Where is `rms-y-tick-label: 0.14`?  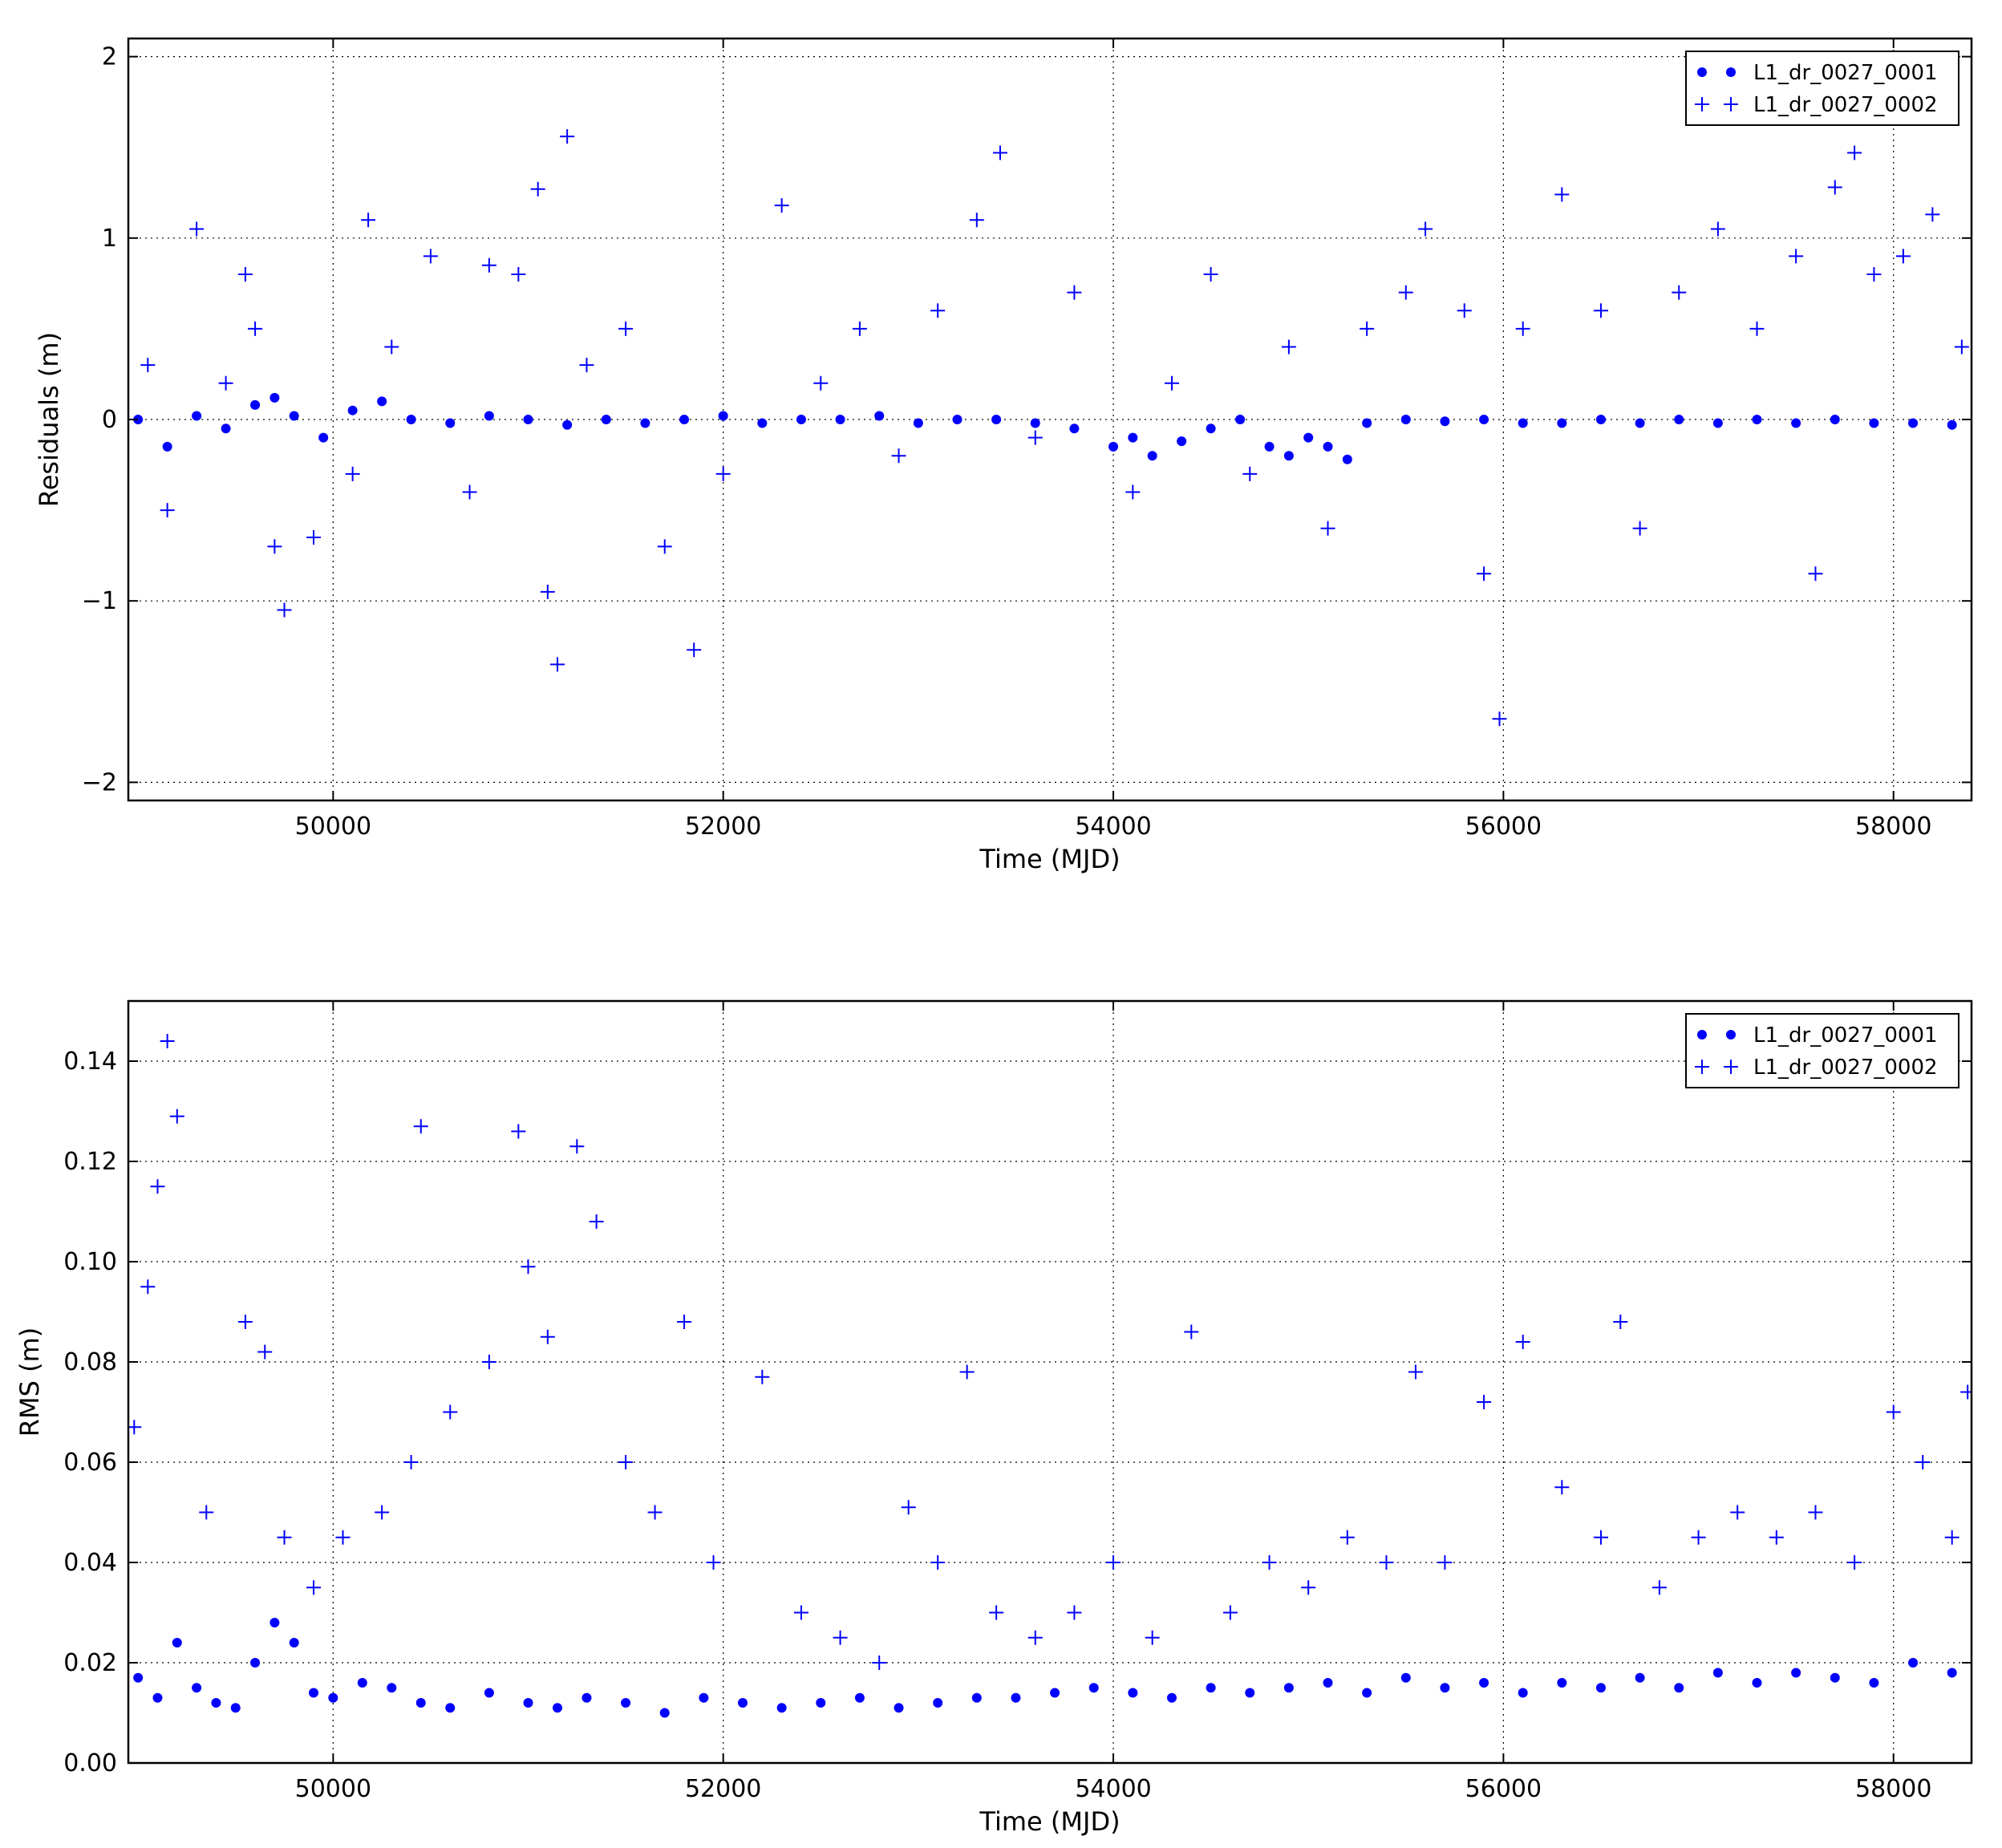
rms-y-tick-label: 0.14 is located at coordinates (90, 1062).